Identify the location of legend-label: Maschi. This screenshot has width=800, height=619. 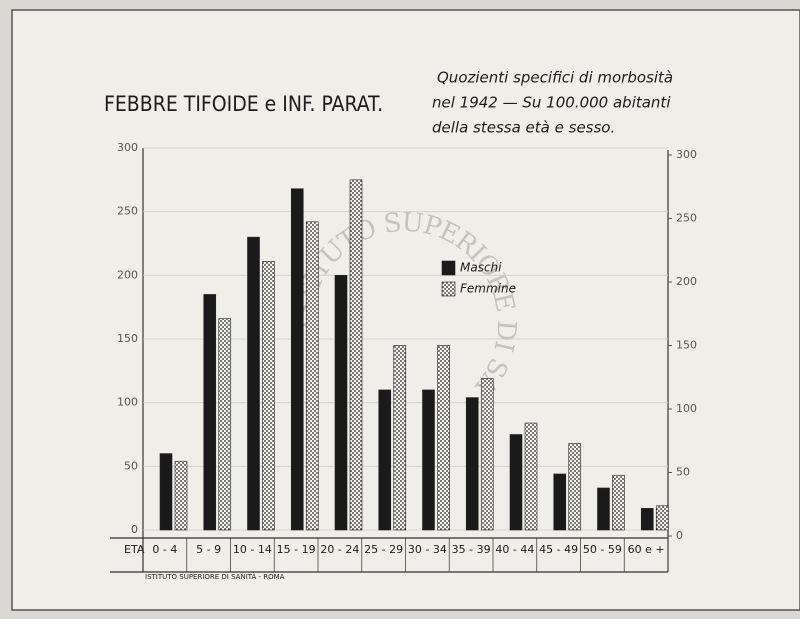
(481, 268).